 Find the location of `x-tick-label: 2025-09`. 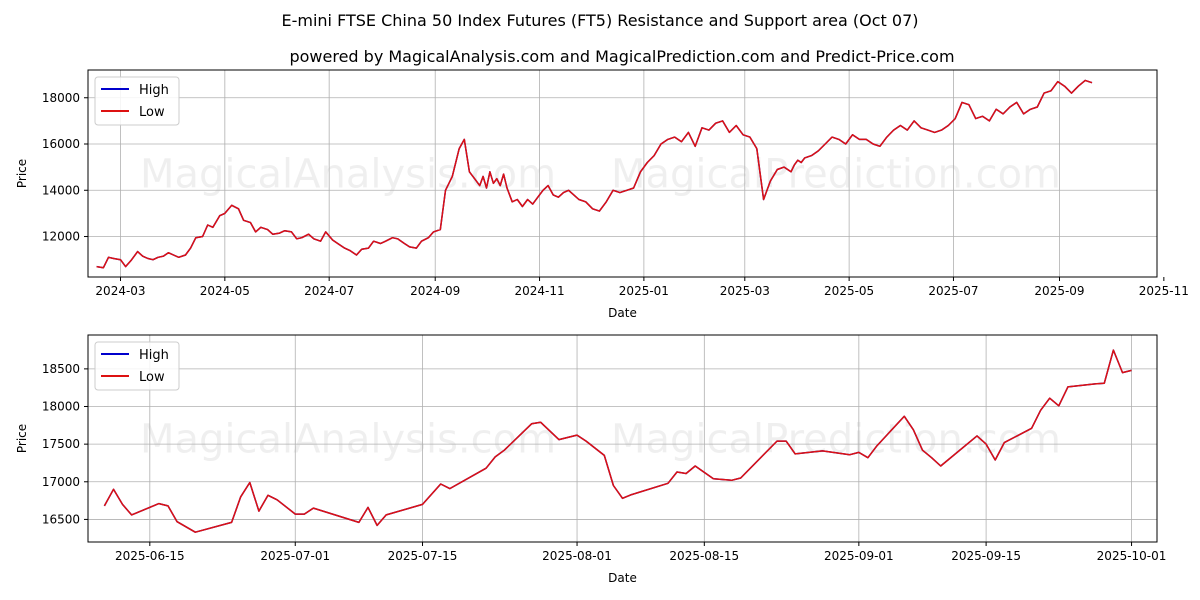

x-tick-label: 2025-09 is located at coordinates (1059, 291).